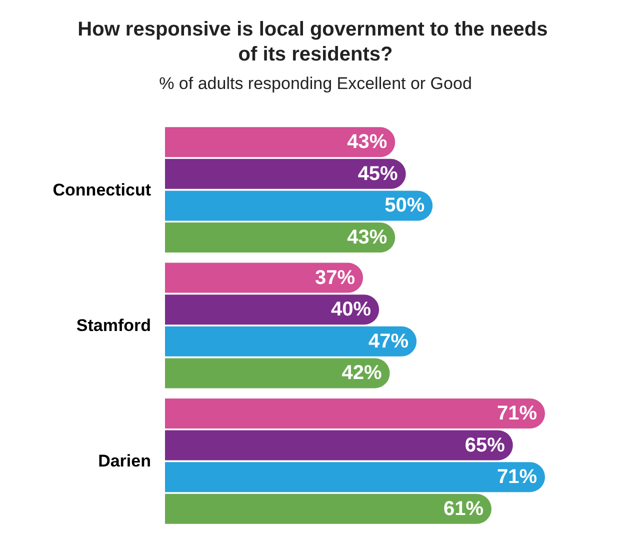  Describe the element at coordinates (351, 309) in the screenshot. I see `data-label: 40%` at that location.